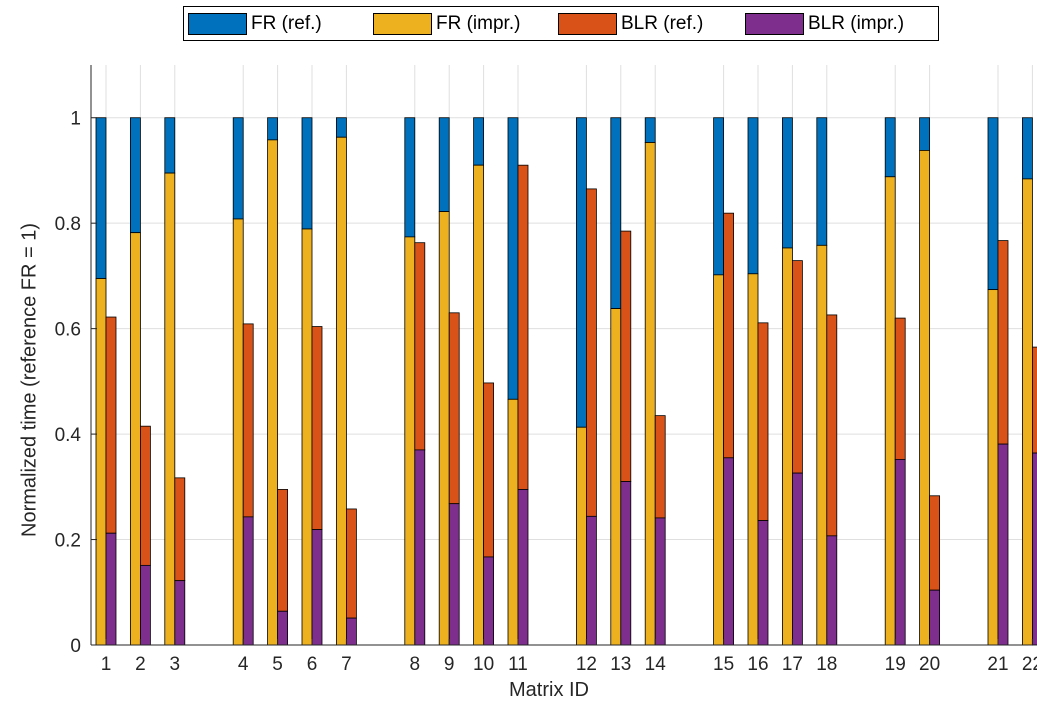 Image resolution: width=1037 pixels, height=711 pixels. What do you see at coordinates (217, 24) in the screenshot?
I see `legend-swatch-fr-ref` at bounding box center [217, 24].